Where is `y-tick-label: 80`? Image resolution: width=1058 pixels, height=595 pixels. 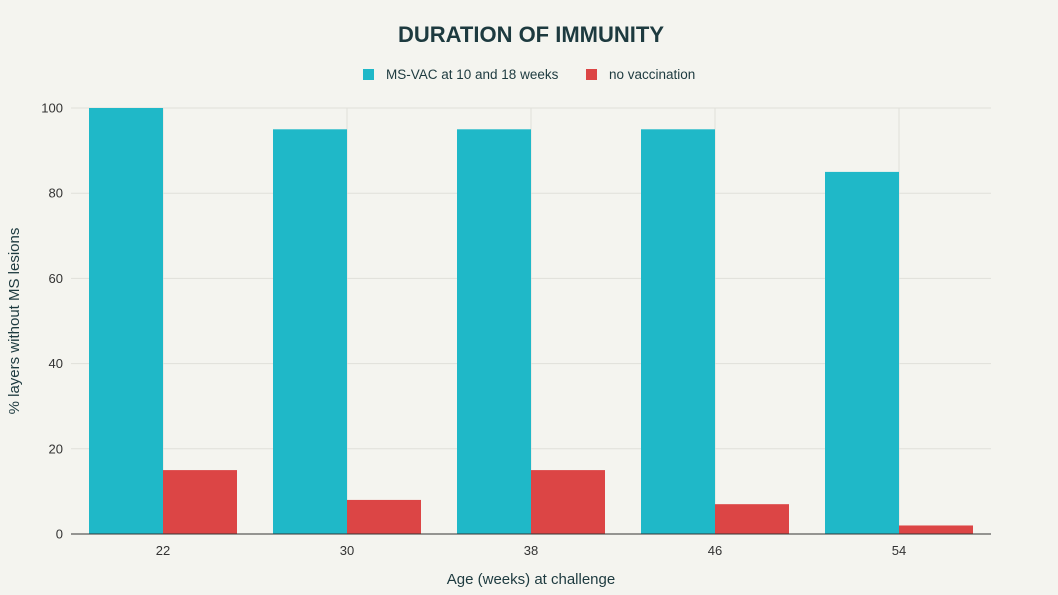 y-tick-label: 80 is located at coordinates (56, 193).